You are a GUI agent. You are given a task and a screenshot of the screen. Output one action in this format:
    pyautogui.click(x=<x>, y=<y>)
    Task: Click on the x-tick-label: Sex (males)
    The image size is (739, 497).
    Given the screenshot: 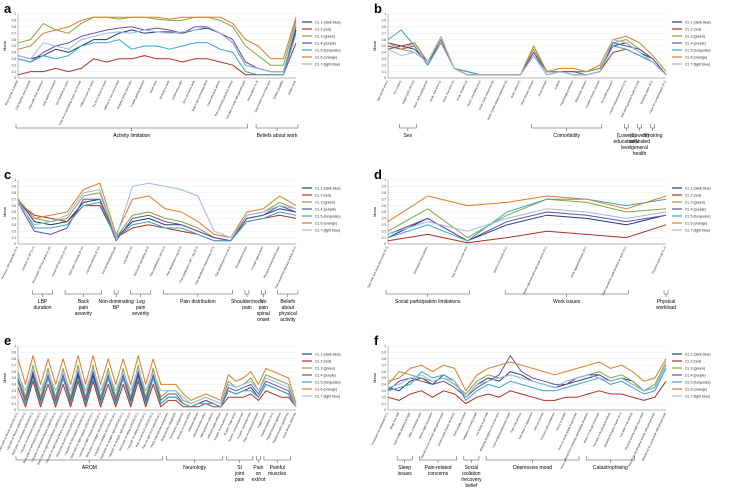 What is the action you would take?
    pyautogui.click(x=397, y=87)
    